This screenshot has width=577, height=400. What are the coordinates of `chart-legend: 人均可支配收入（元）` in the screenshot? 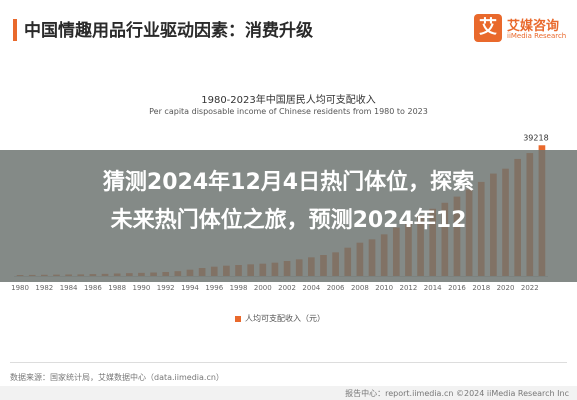 It's located at (280, 318).